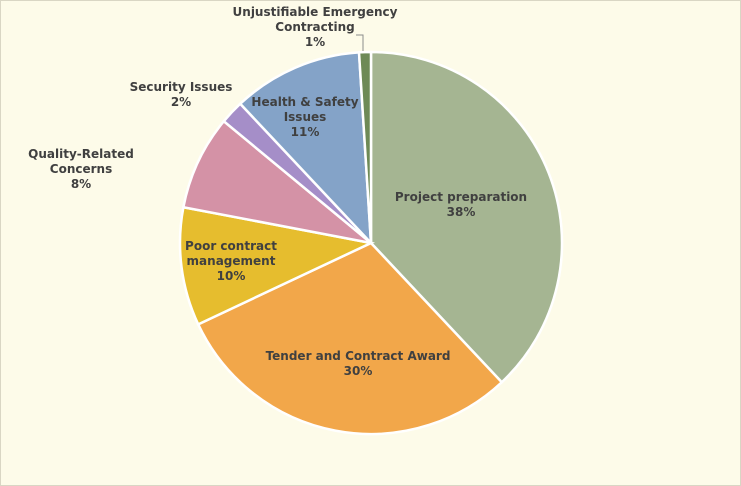  What do you see at coordinates (360, 42) in the screenshot?
I see `leader-line` at bounding box center [360, 42].